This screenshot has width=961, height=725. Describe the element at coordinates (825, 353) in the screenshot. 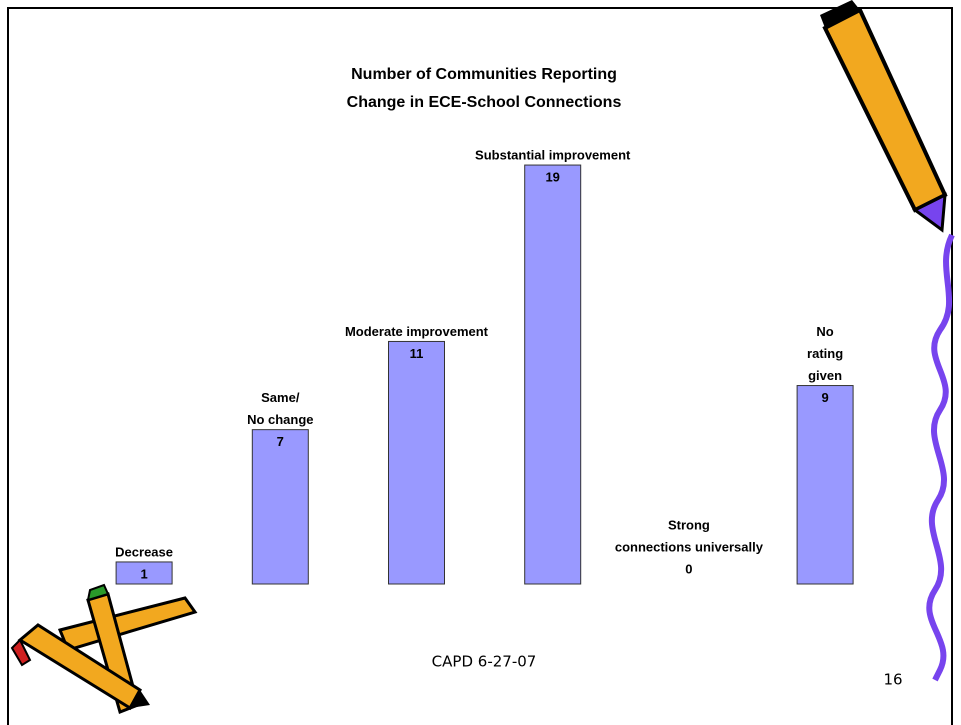

I see `category-label: rating` at that location.